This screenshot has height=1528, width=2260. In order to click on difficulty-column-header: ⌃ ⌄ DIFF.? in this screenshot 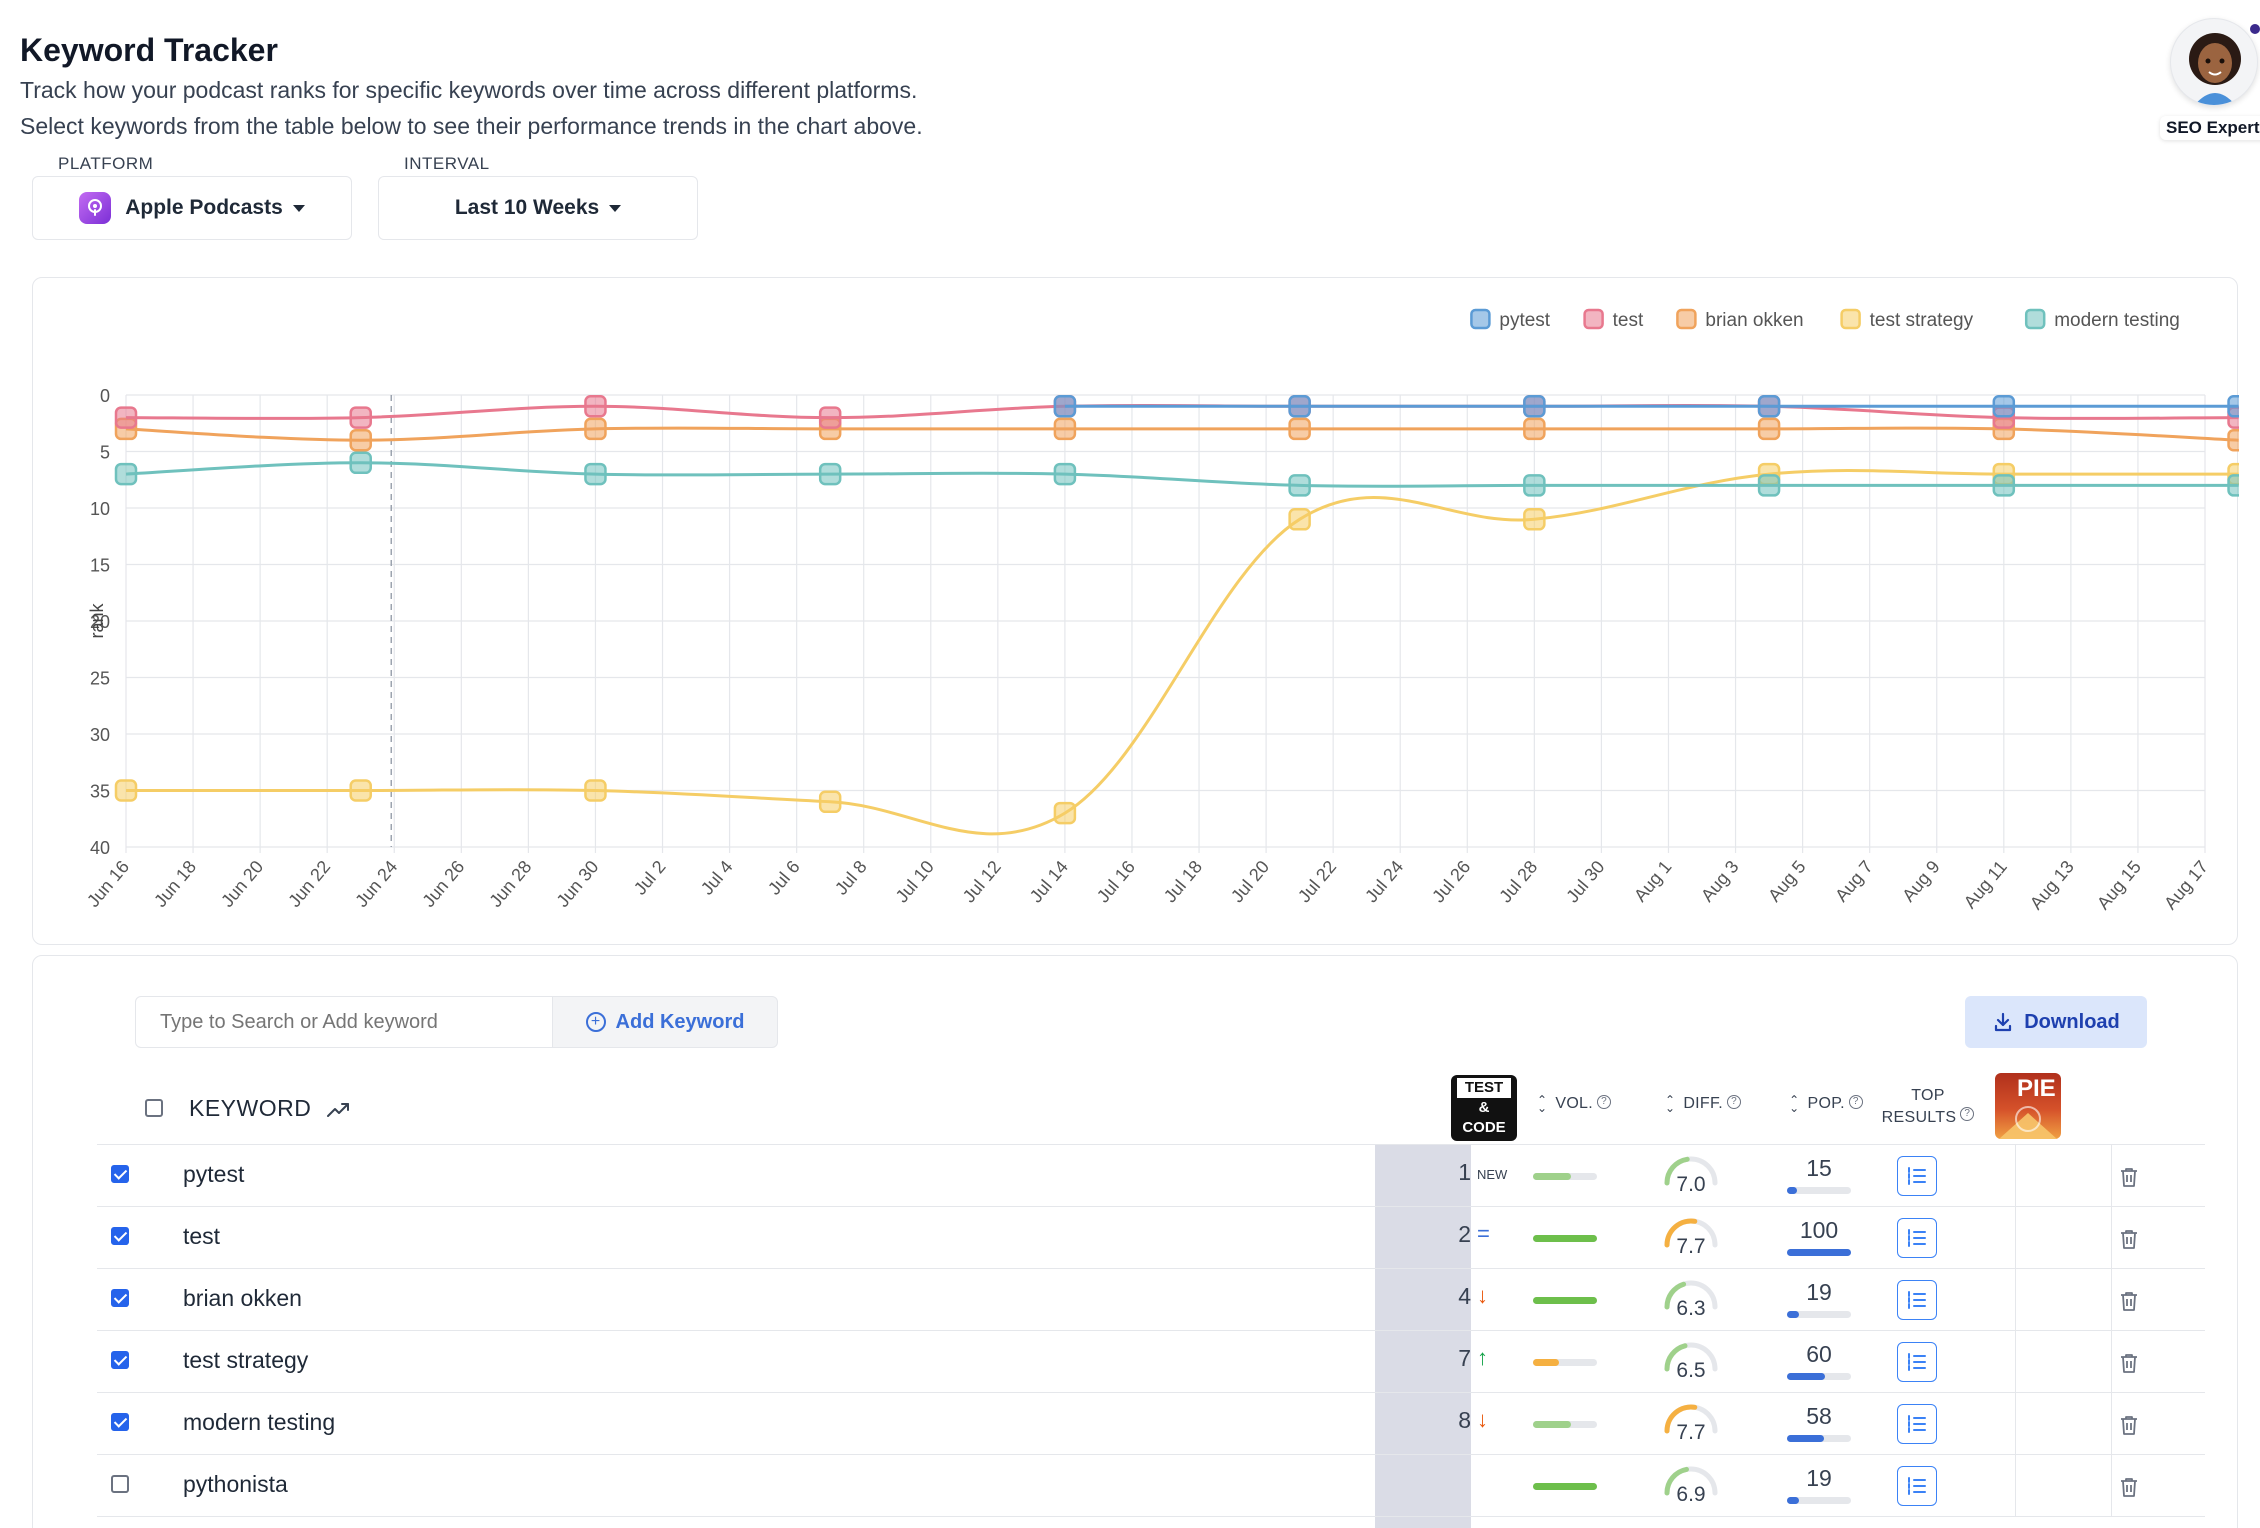, I will do `click(1703, 1104)`.